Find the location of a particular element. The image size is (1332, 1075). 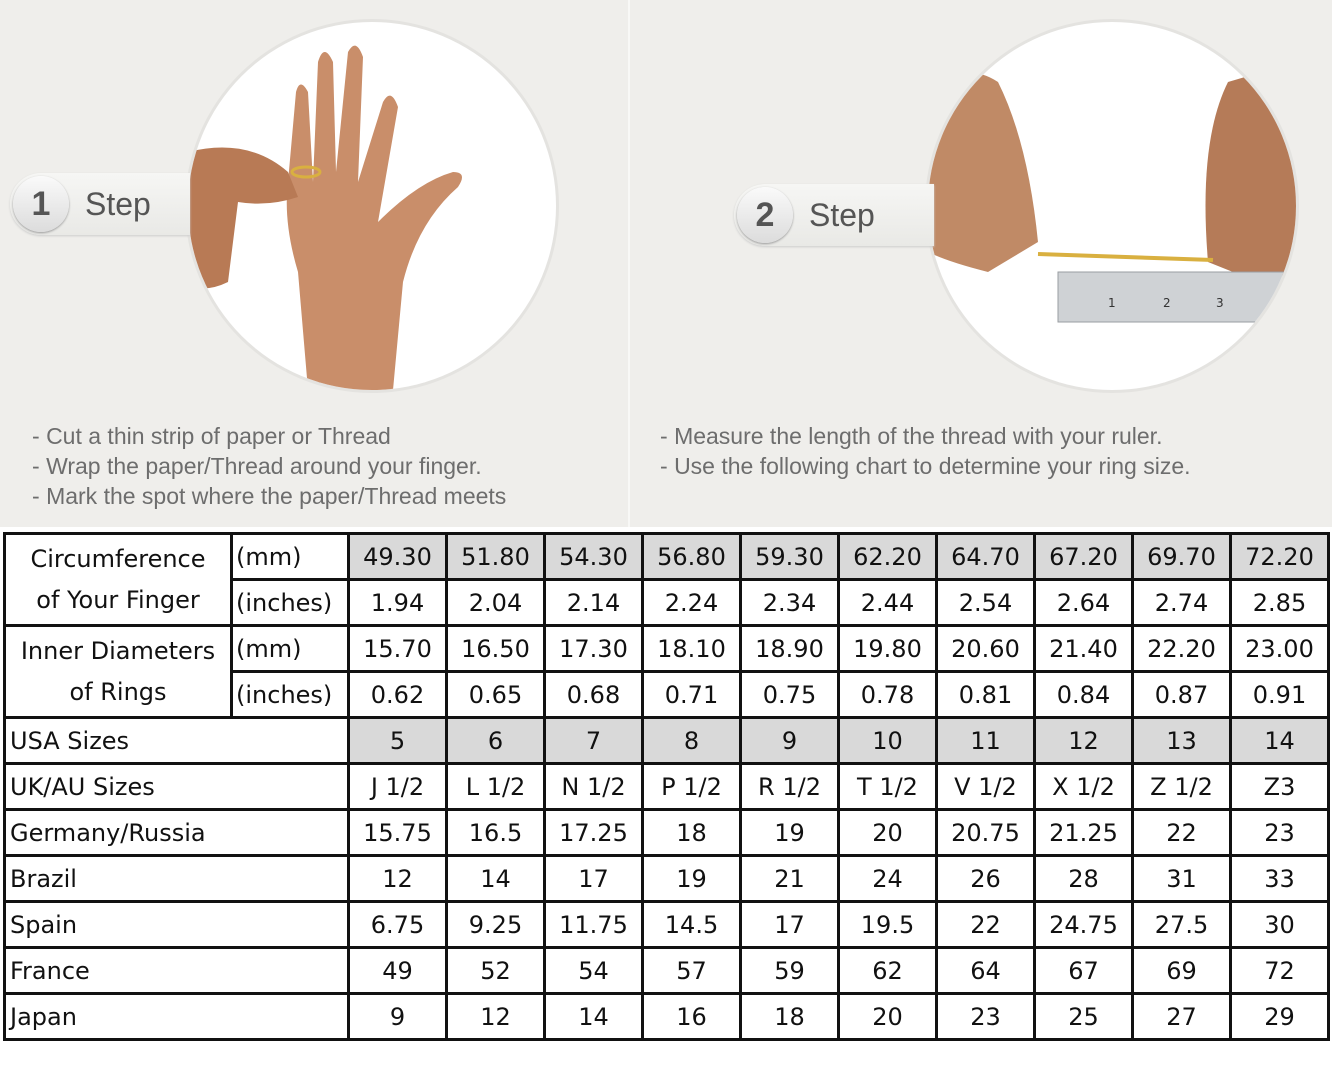

value-cell: 19.80 is located at coordinates (887, 648).